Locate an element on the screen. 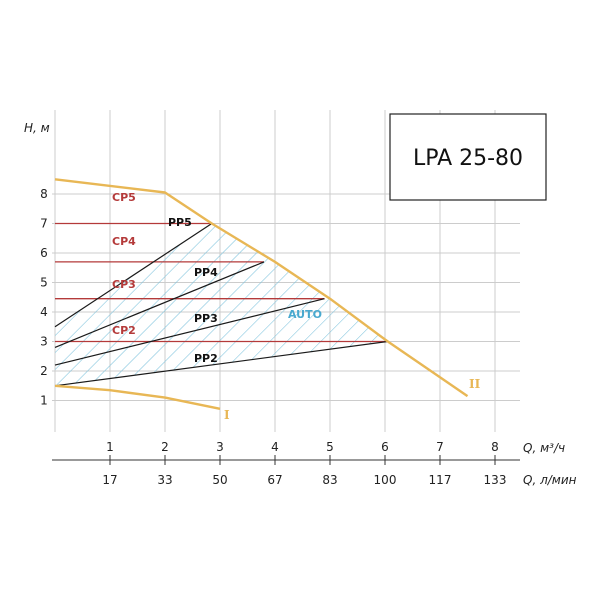  auto-label: AUTO is located at coordinates (305, 314).